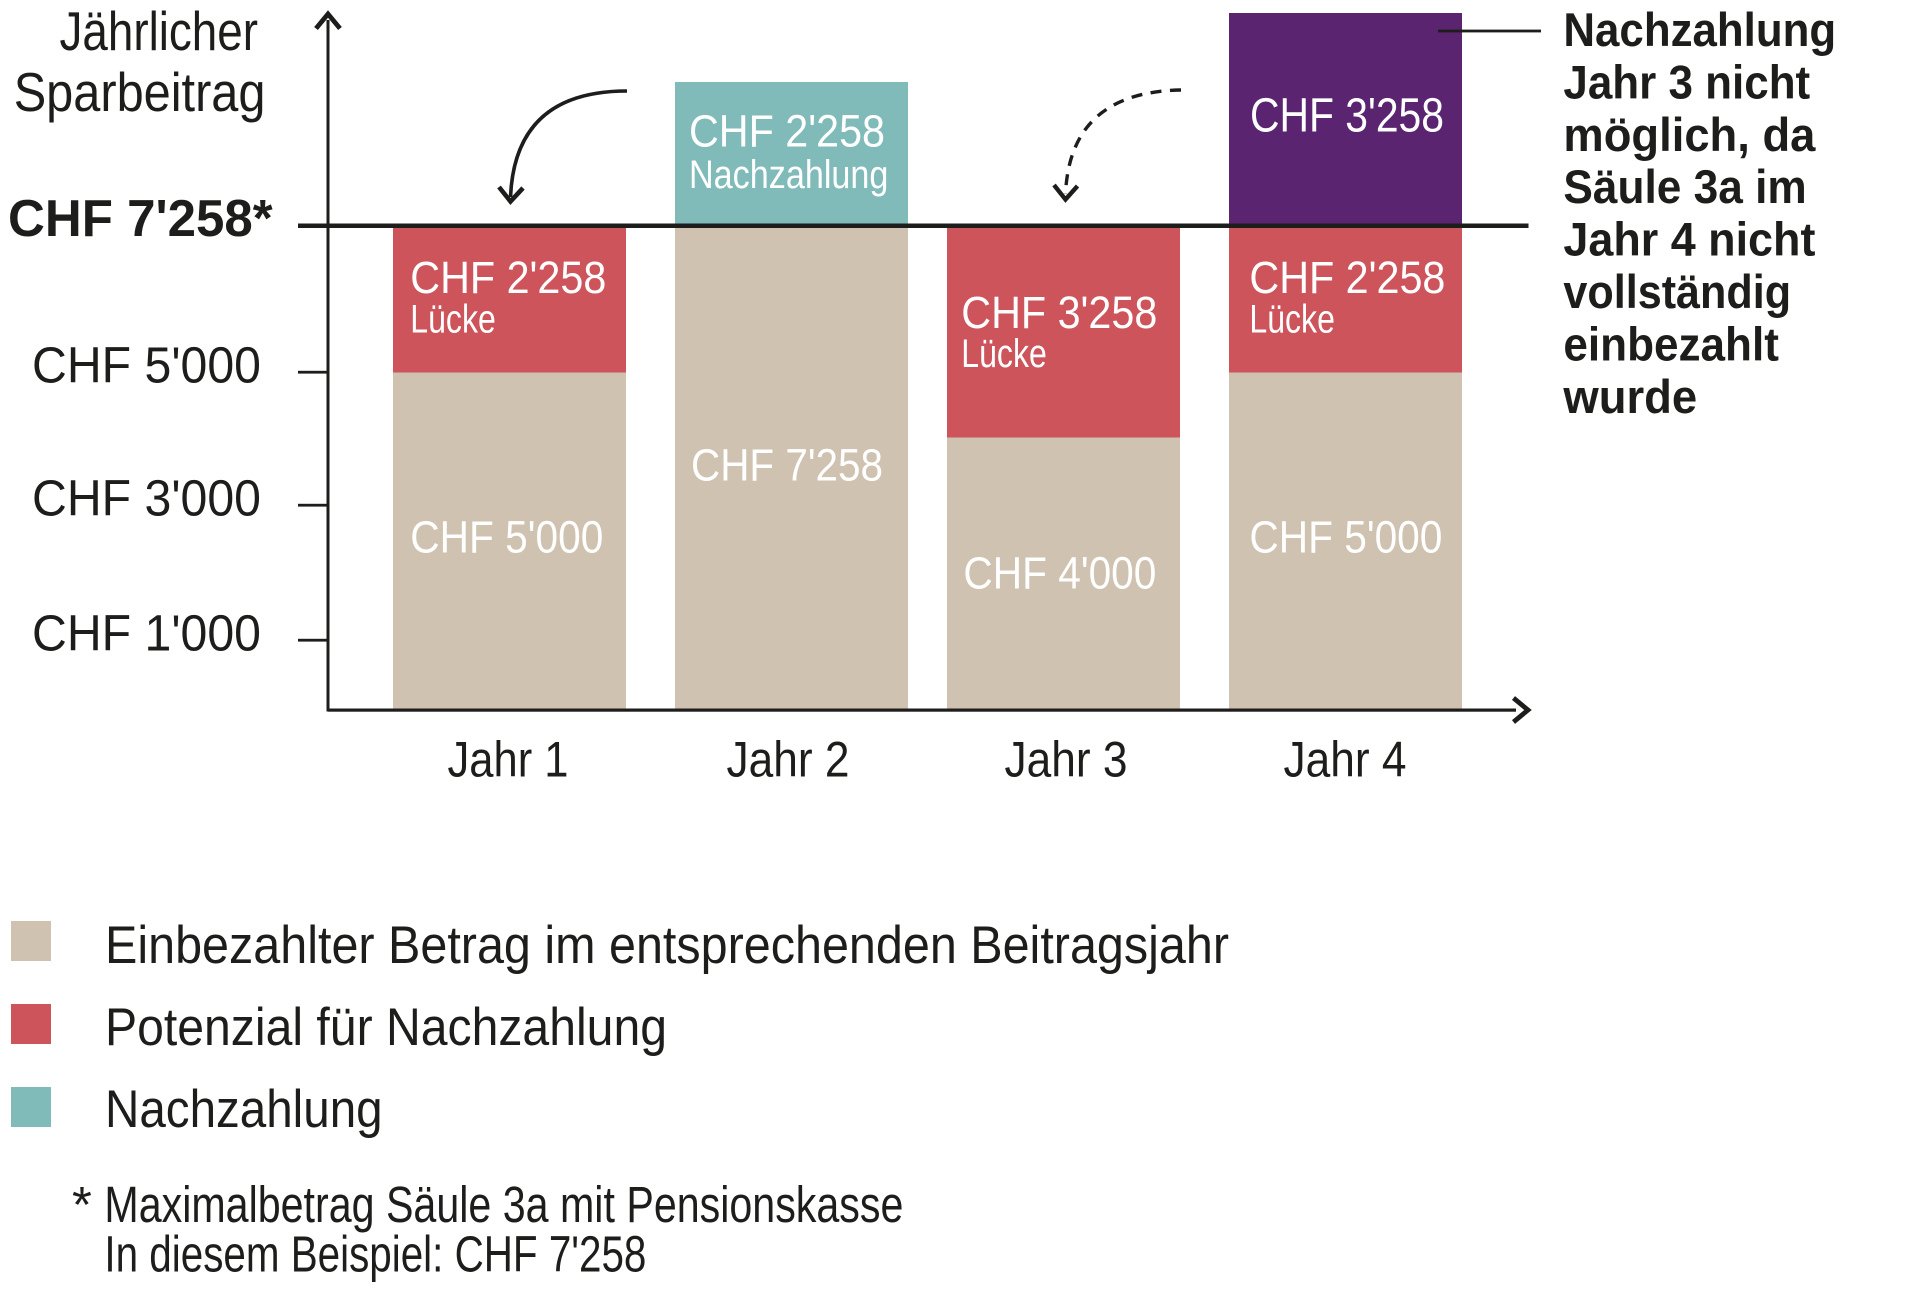 This screenshot has height=1295, width=1920. What do you see at coordinates (159, 31) in the screenshot?
I see `svg-text: Jährlicher` at bounding box center [159, 31].